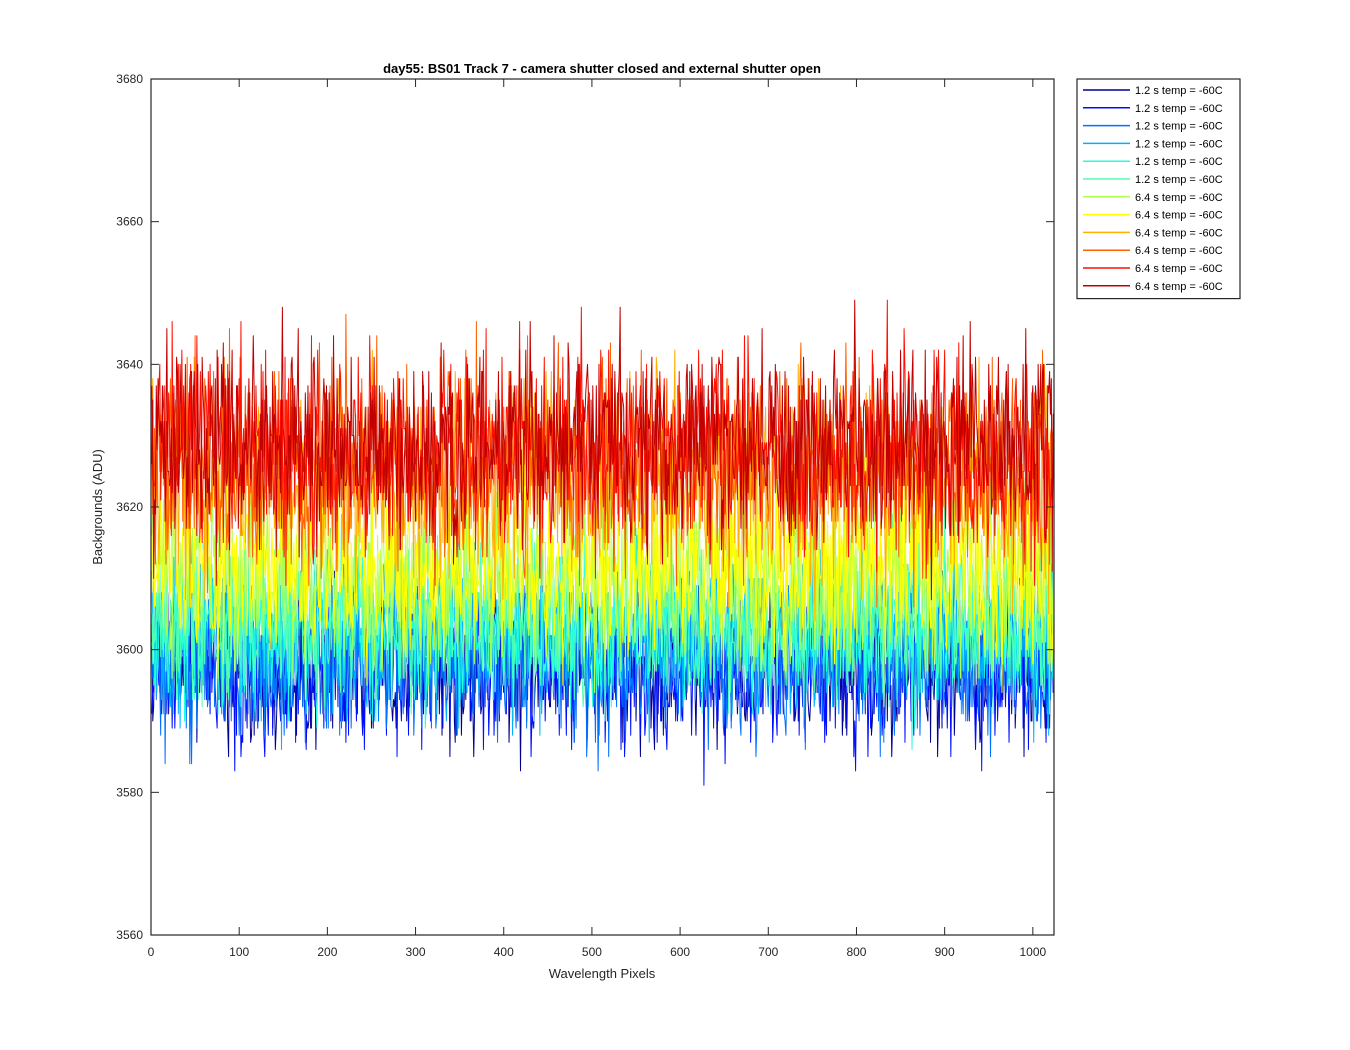 This screenshot has height=1050, width=1350. What do you see at coordinates (504, 952) in the screenshot?
I see `x-tick-label: 400` at bounding box center [504, 952].